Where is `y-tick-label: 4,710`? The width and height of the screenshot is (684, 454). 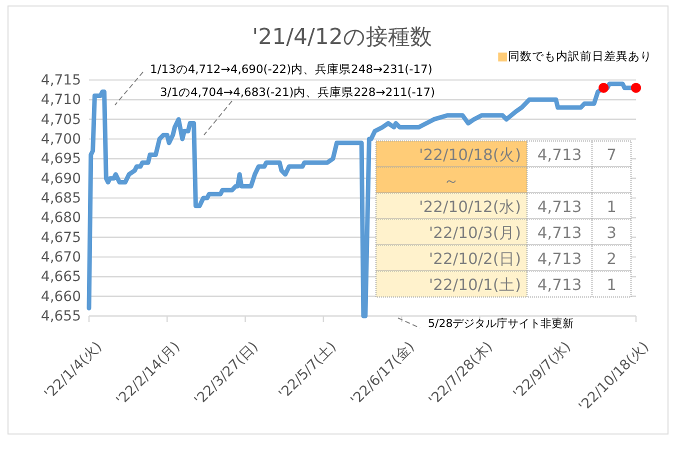 y-tick-label: 4,710 is located at coordinates (60, 100).